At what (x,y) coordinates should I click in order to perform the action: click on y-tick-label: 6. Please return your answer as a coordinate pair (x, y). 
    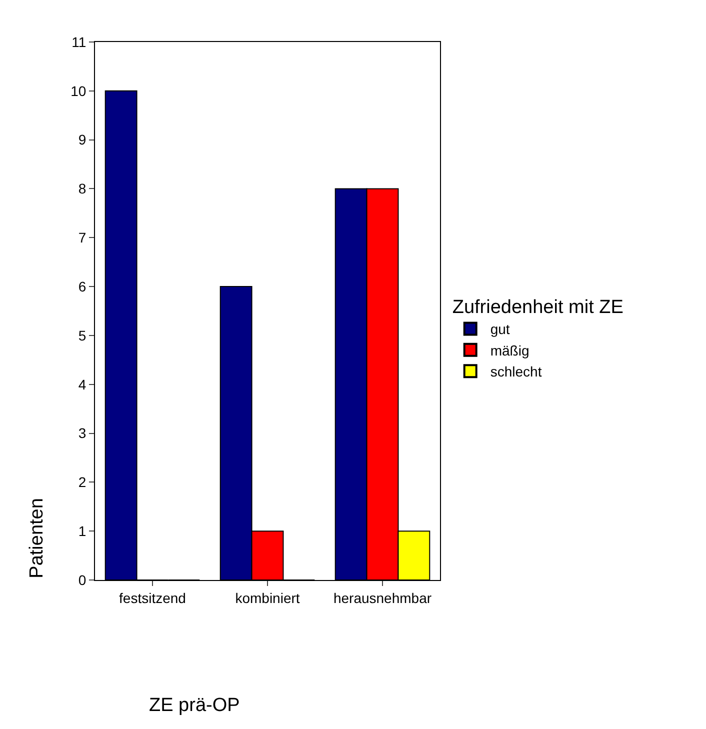
    Looking at the image, I should click on (82, 286).